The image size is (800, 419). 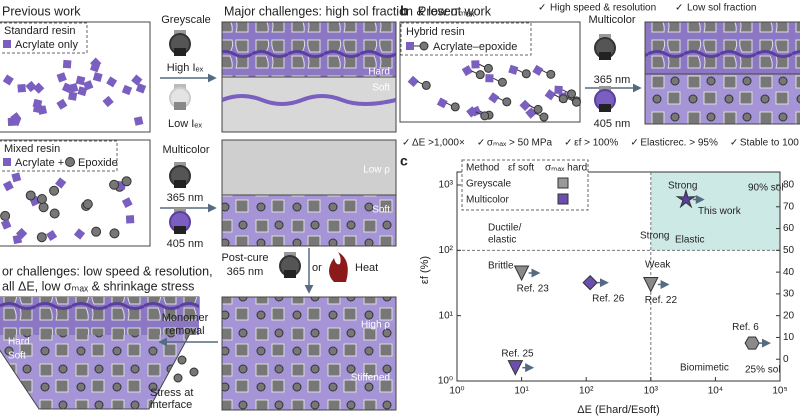 I want to click on chain, so click(x=309, y=100).